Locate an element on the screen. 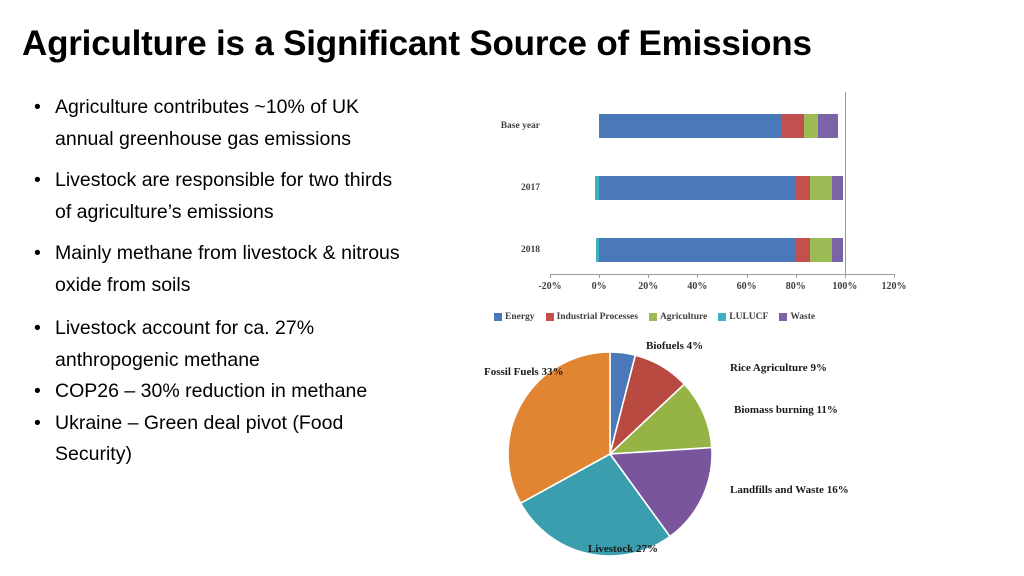 The image size is (1024, 576). pie-label-livestock: Livestock 27% is located at coordinates (623, 549).